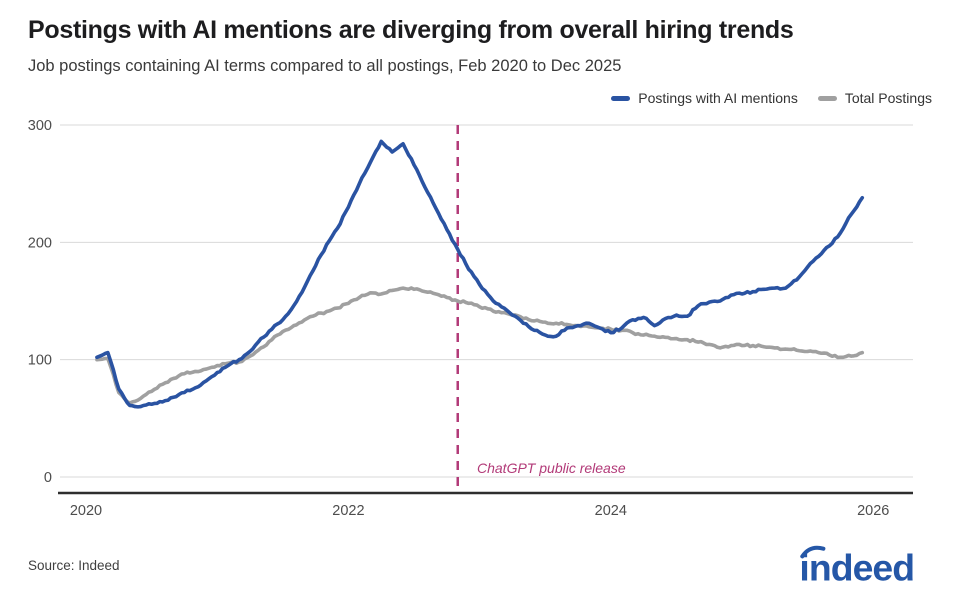 This screenshot has width=960, height=594. I want to click on legend-label-total: Total Postings, so click(888, 98).